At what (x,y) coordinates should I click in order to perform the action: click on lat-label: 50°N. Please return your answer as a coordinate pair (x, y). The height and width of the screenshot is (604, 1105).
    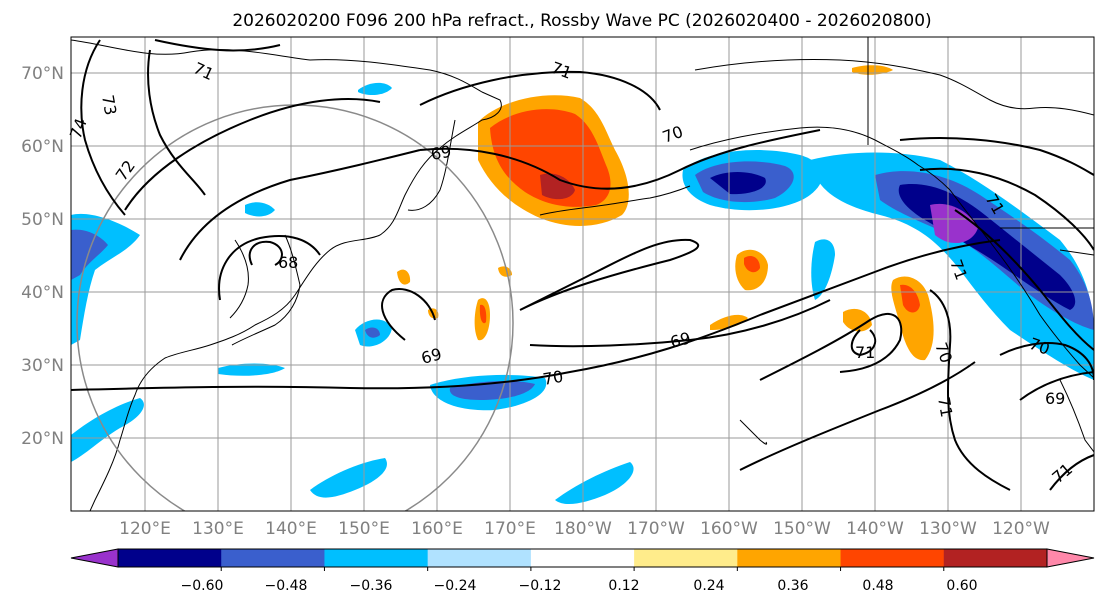
    Looking at the image, I should click on (42, 220).